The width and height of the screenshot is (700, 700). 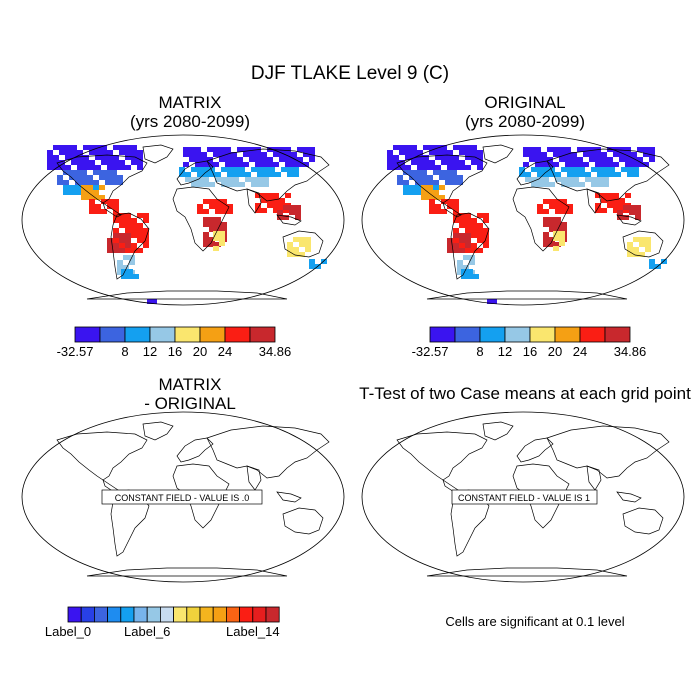 What do you see at coordinates (193, 499) in the screenshot?
I see `coastlines` at bounding box center [193, 499].